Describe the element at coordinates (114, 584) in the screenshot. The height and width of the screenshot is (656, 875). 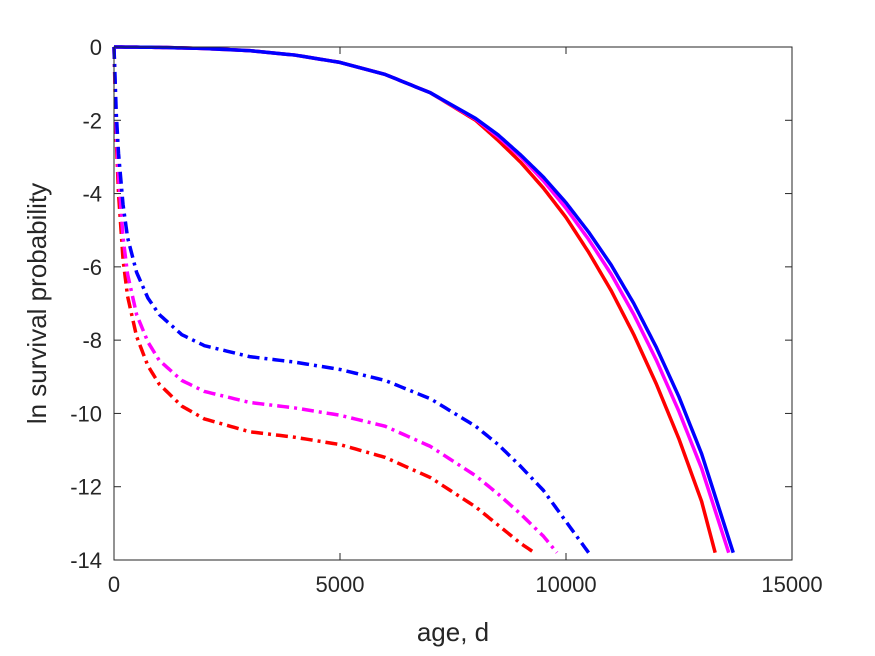
I see `x-tick-label: 0` at that location.